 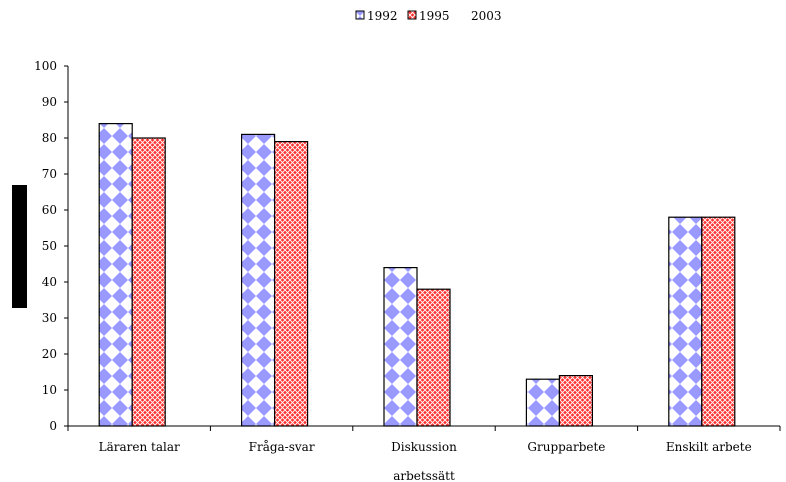 What do you see at coordinates (382, 16) in the screenshot?
I see `legend-label-1992: 1992` at bounding box center [382, 16].